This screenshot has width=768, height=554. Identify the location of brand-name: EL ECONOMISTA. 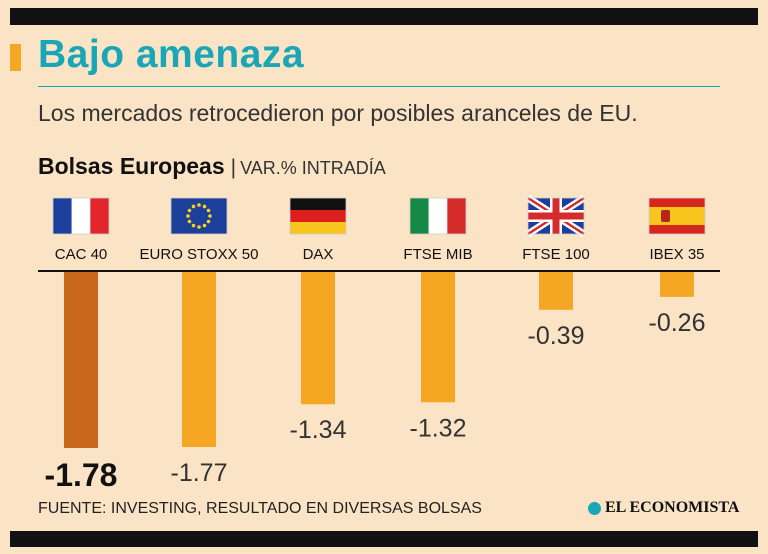
(672, 507).